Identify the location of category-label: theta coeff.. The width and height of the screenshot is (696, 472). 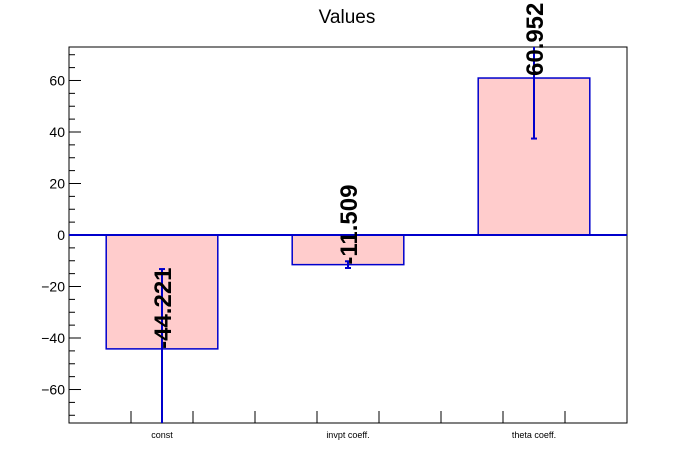
(534, 435).